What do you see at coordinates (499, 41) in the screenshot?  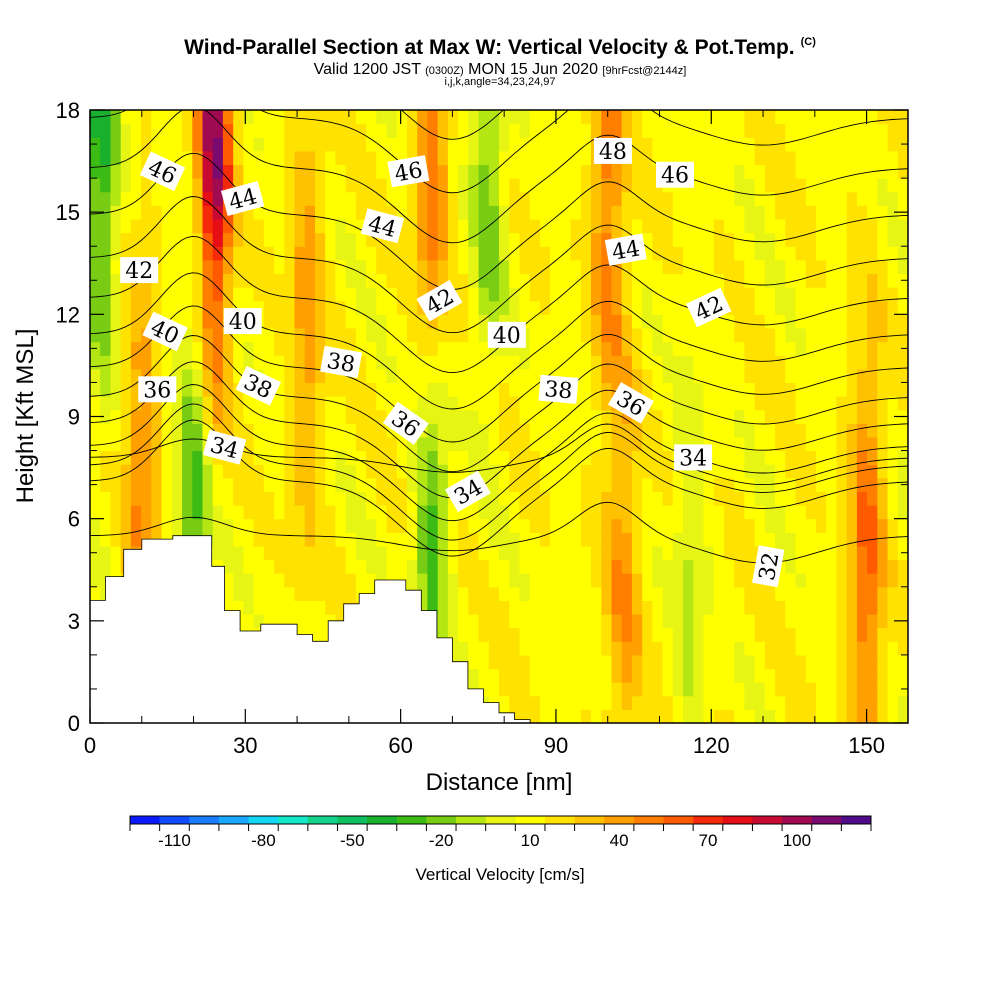 I see `theta-contour` at bounding box center [499, 41].